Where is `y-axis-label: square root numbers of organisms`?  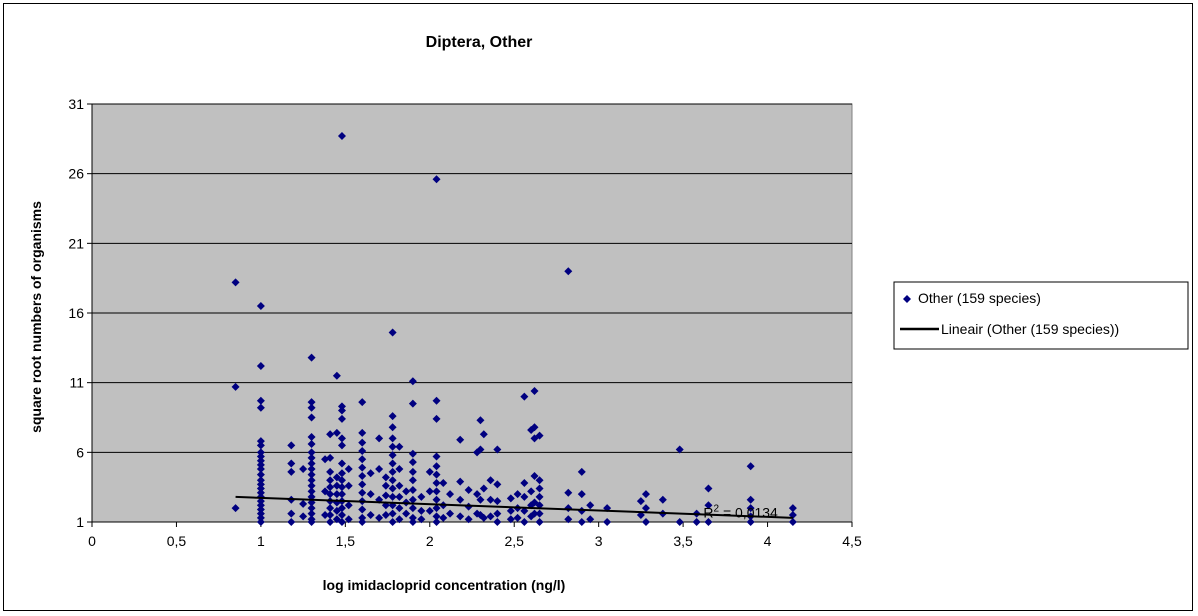 y-axis-label: square root numbers of organisms is located at coordinates (36, 317).